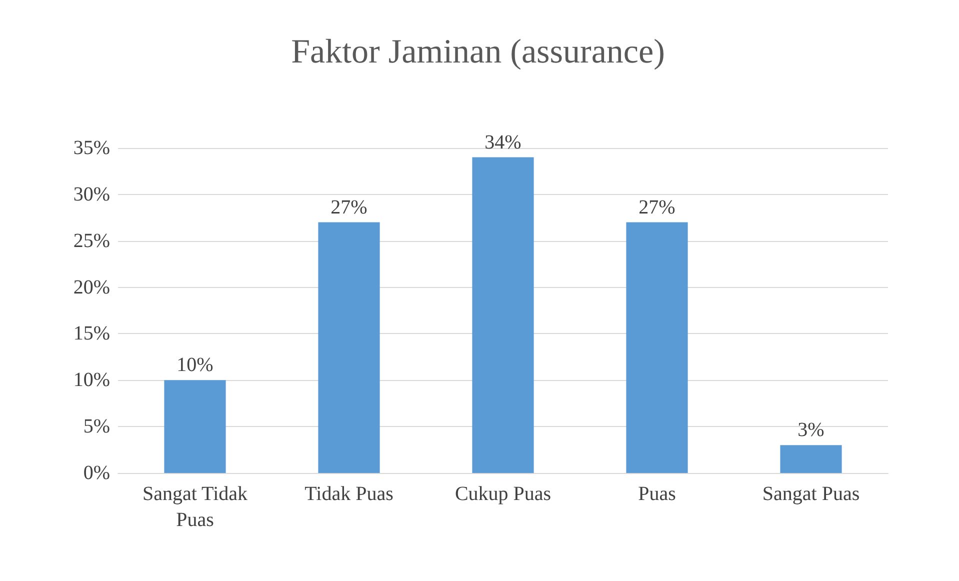  Describe the element at coordinates (811, 494) in the screenshot. I see `x-tick-label: Sangat Puas` at that location.